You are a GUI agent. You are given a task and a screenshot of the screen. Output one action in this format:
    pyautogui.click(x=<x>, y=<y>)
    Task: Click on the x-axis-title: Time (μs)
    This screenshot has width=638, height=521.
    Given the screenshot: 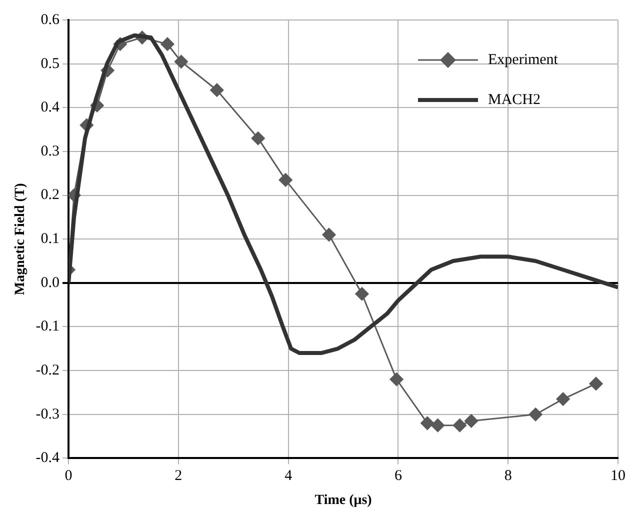 What is the action you would take?
    pyautogui.click(x=343, y=500)
    